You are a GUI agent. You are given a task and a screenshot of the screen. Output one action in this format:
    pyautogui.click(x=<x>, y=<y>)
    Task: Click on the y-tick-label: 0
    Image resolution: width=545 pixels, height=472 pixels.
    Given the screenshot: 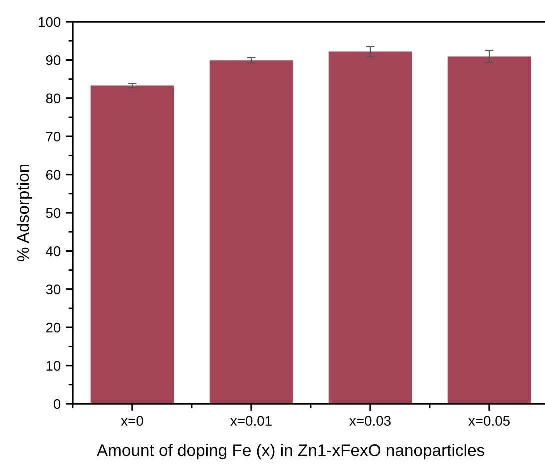 What is the action you would take?
    pyautogui.click(x=57, y=404)
    